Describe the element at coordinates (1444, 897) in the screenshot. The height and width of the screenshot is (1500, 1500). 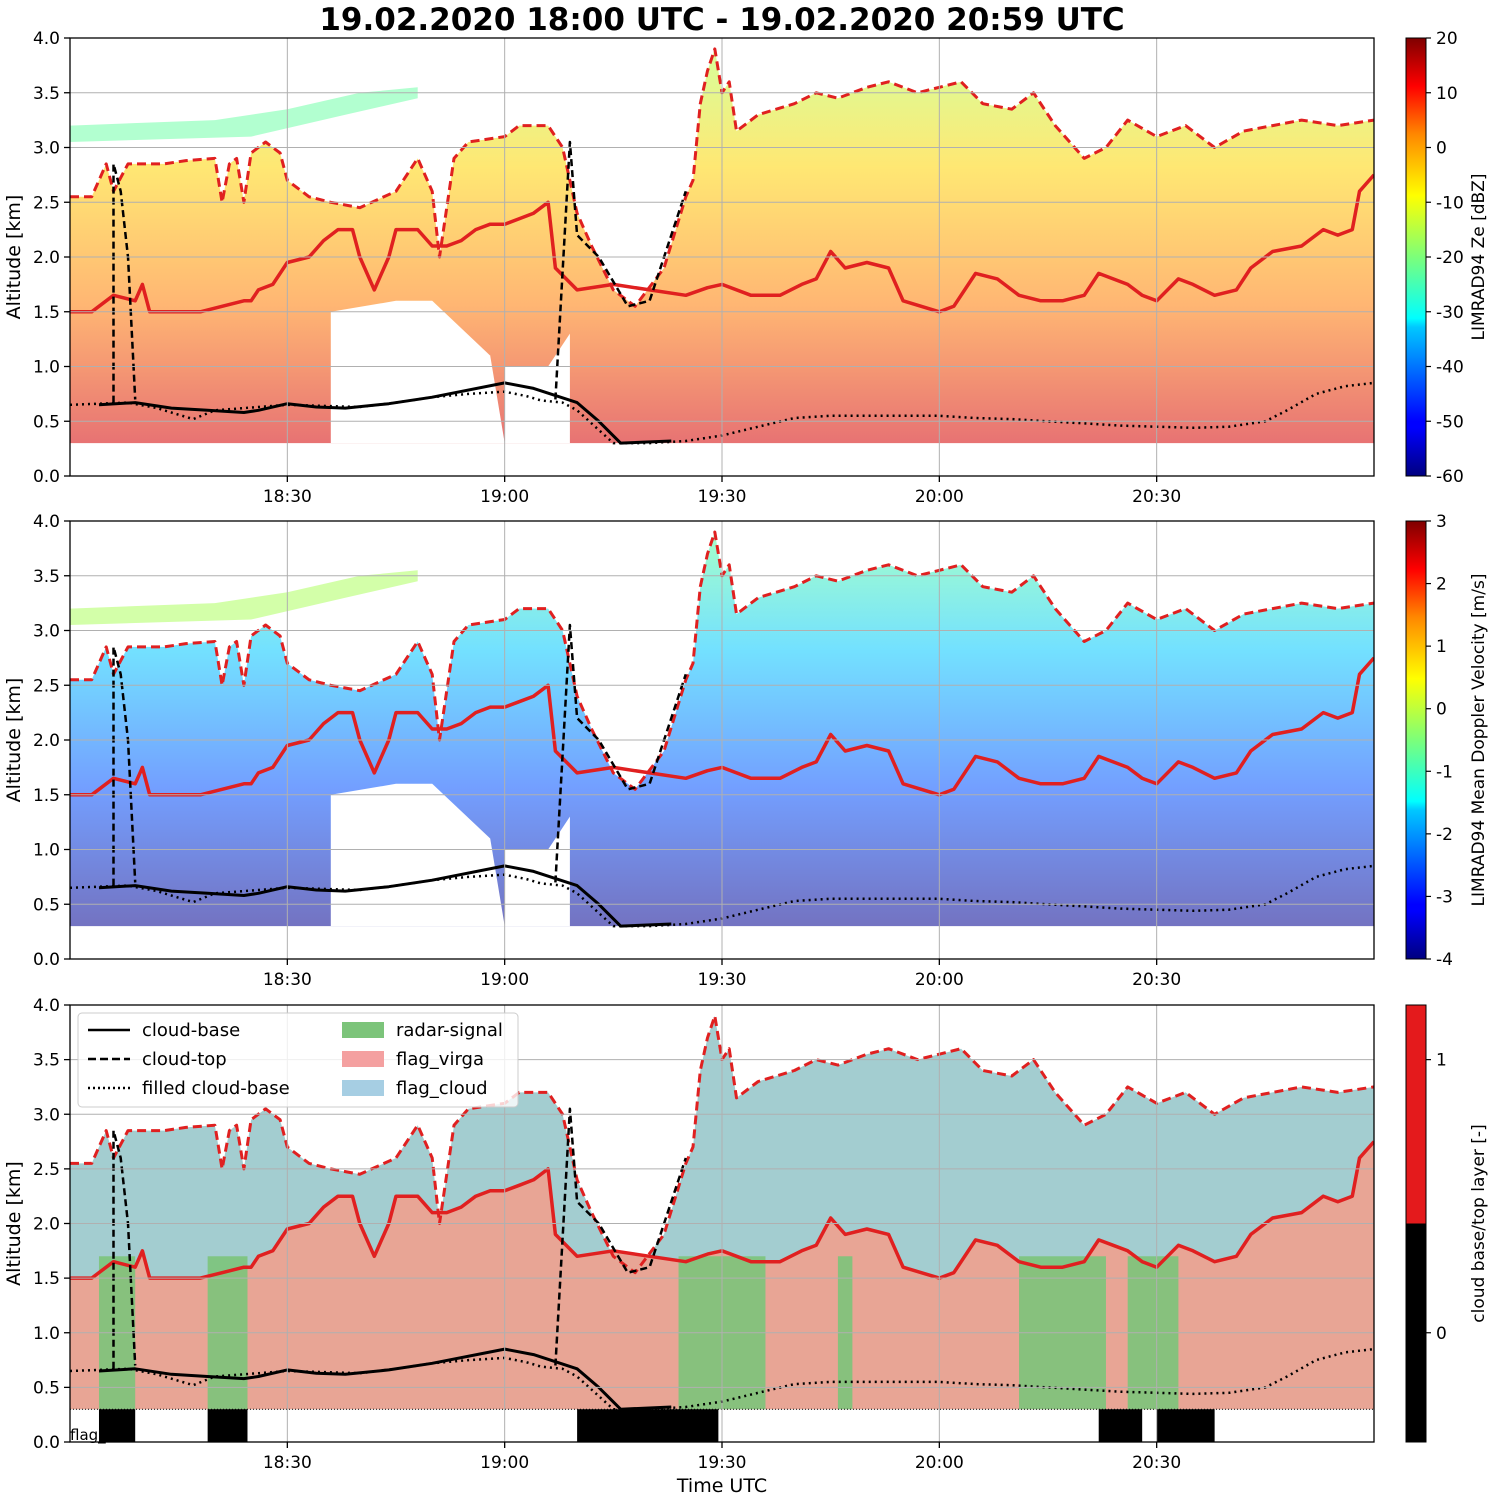
I see `colorbar-tick-label: -3` at that location.